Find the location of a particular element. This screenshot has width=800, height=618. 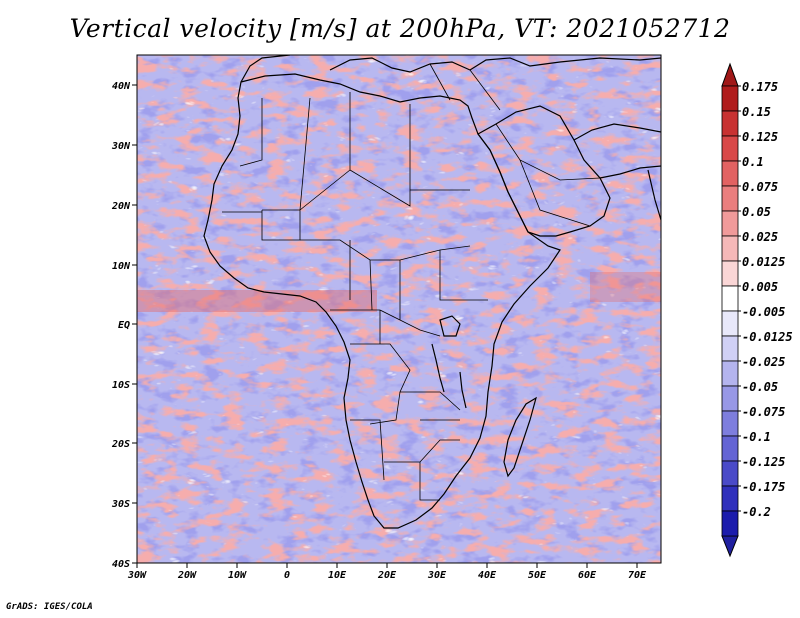

lake-tanganyika is located at coordinates (438, 368).